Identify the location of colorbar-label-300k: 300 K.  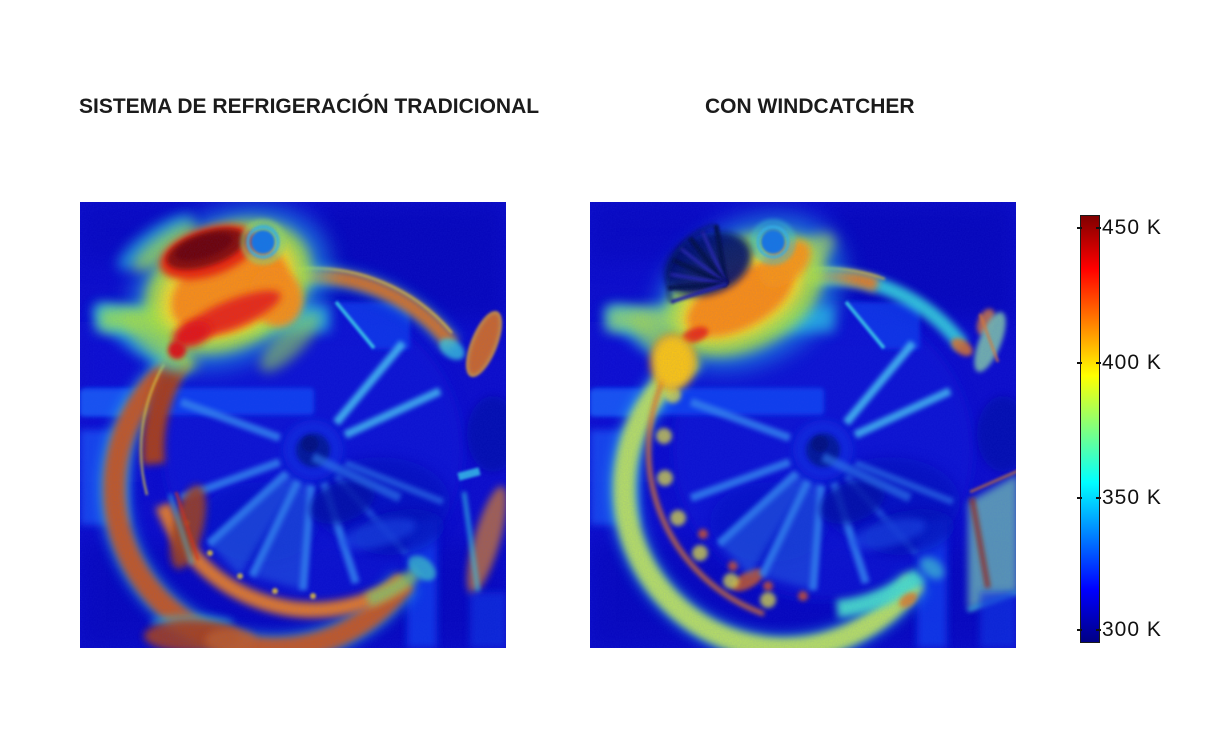
(1132, 629).